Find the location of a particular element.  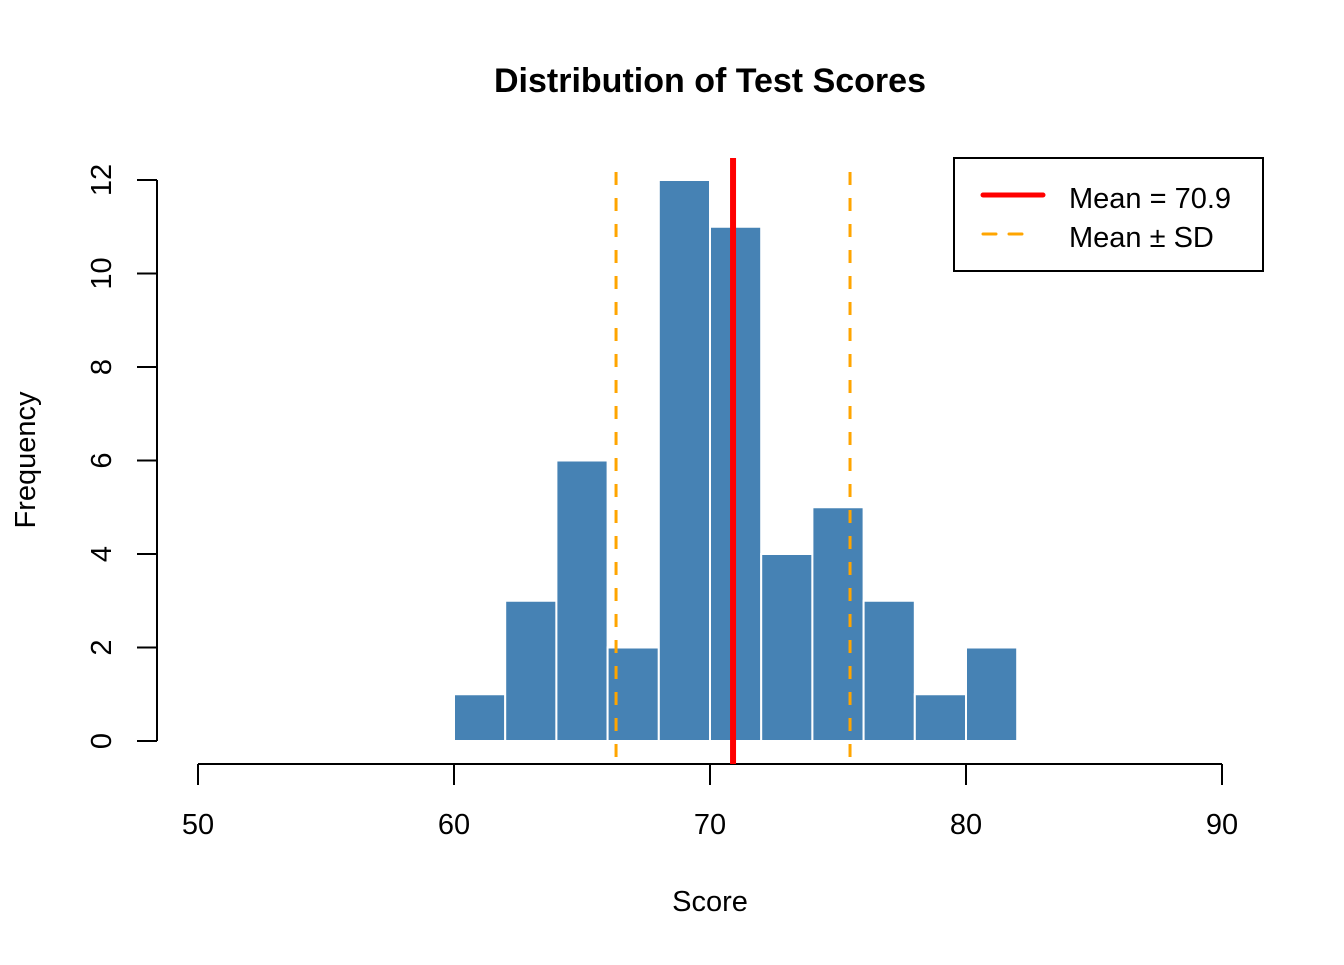

y-axis: 0 2 4 6 8 10 12 is located at coordinates (122, 456).